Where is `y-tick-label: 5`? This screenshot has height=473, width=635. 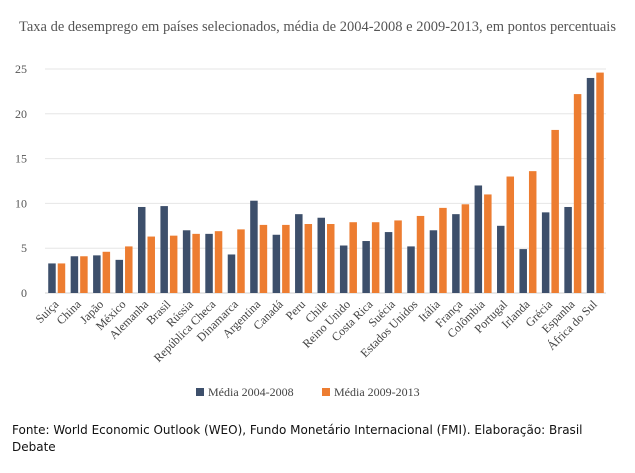 y-tick-label: 5 is located at coordinates (24, 248).